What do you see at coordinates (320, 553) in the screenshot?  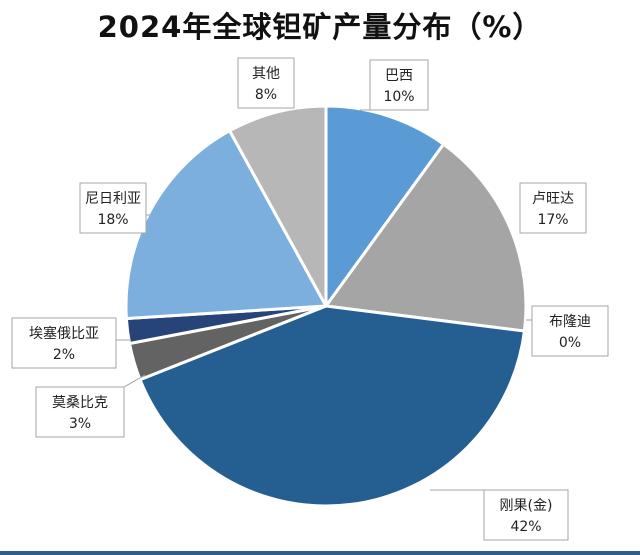 I see `bottom-accent-bar` at bounding box center [320, 553].